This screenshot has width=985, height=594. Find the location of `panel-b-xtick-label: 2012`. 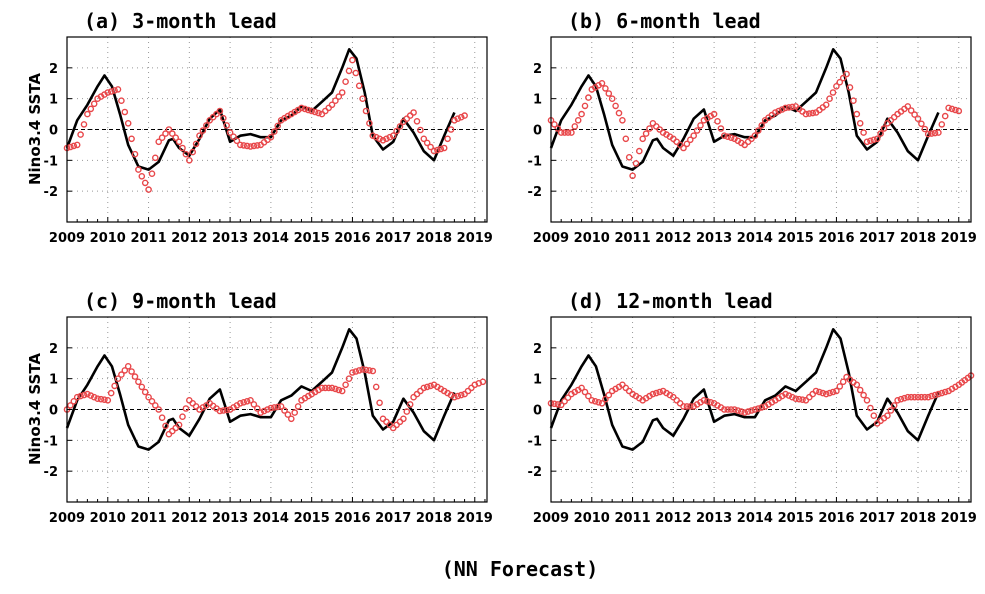

panel-b-xtick-label: 2012 is located at coordinates (673, 238).